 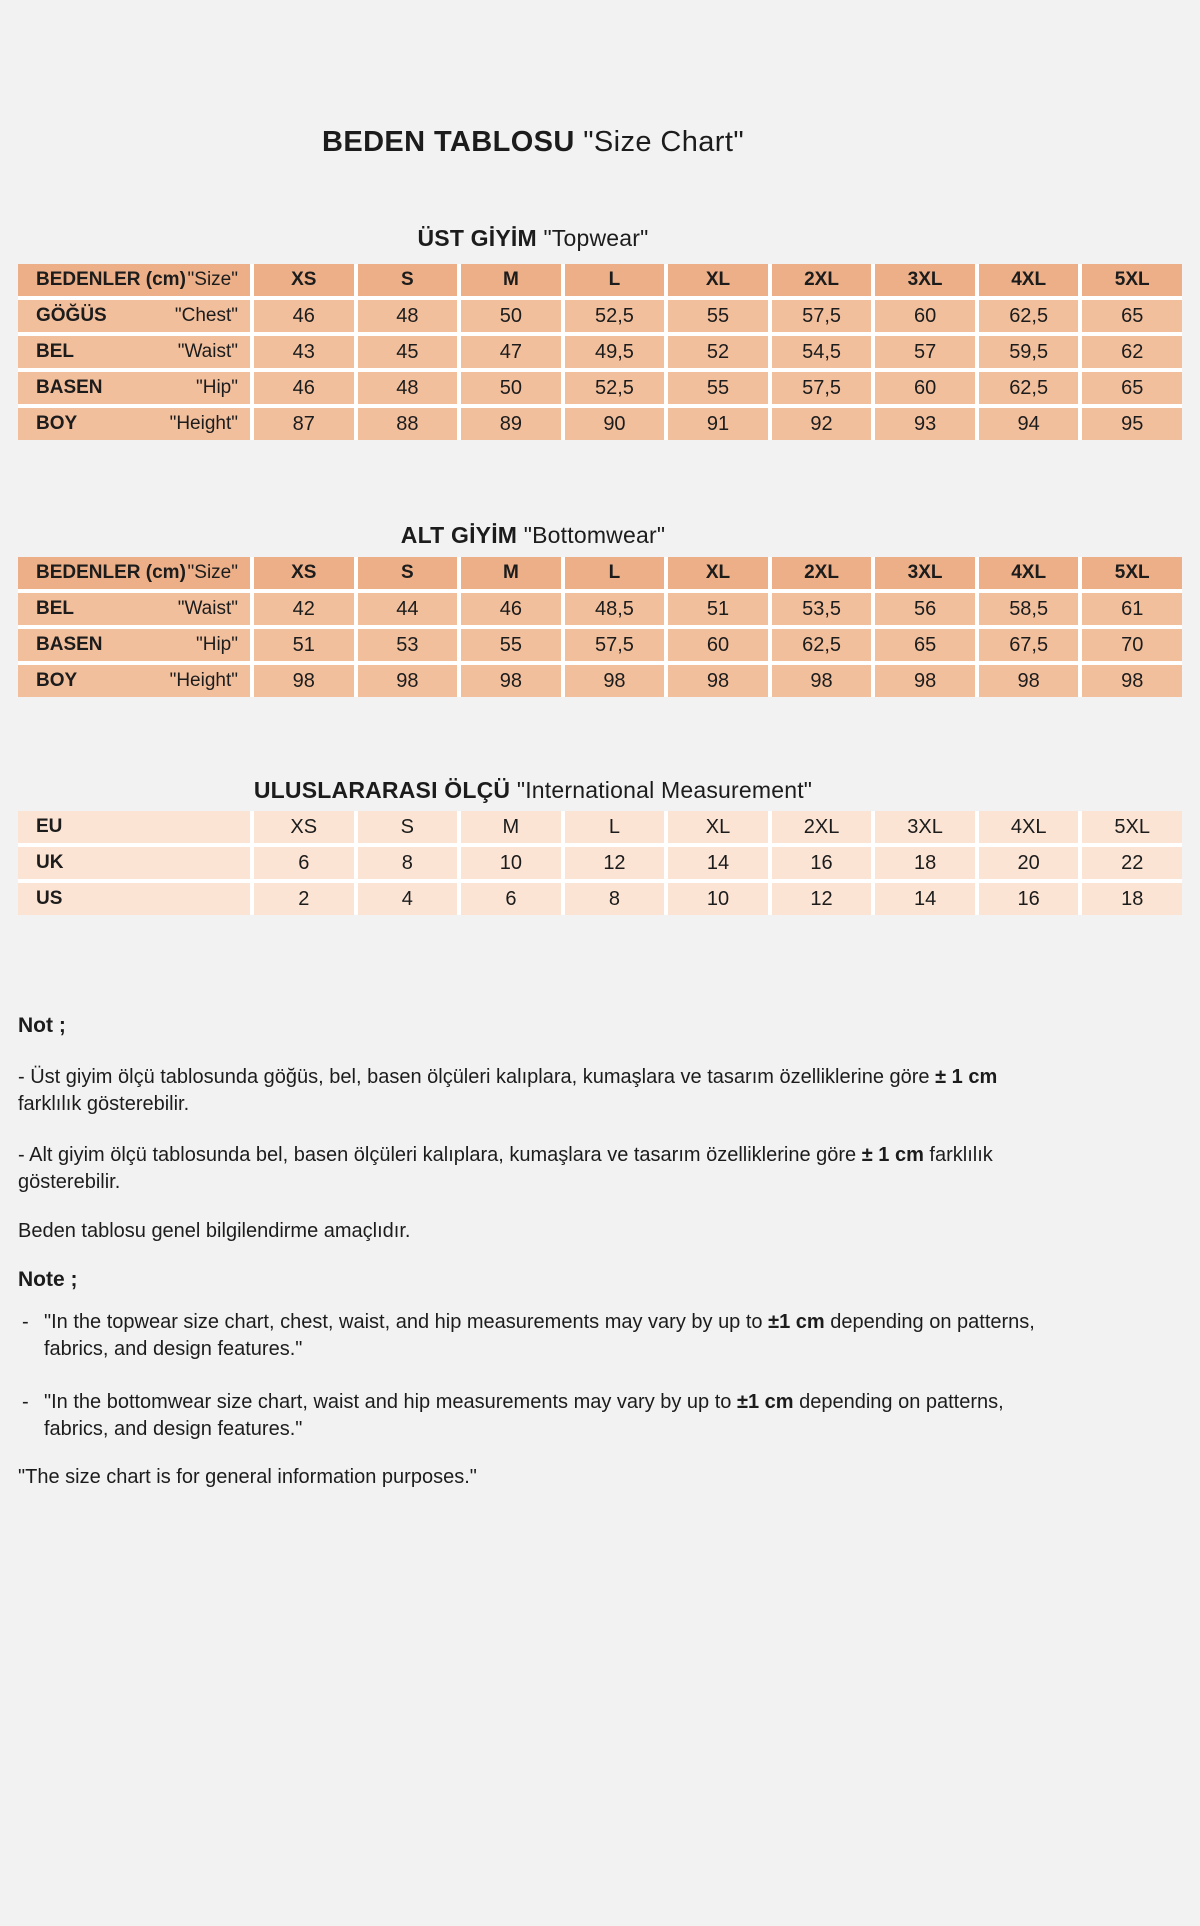 I want to click on measurement-value-cell: 90, so click(x=614, y=424).